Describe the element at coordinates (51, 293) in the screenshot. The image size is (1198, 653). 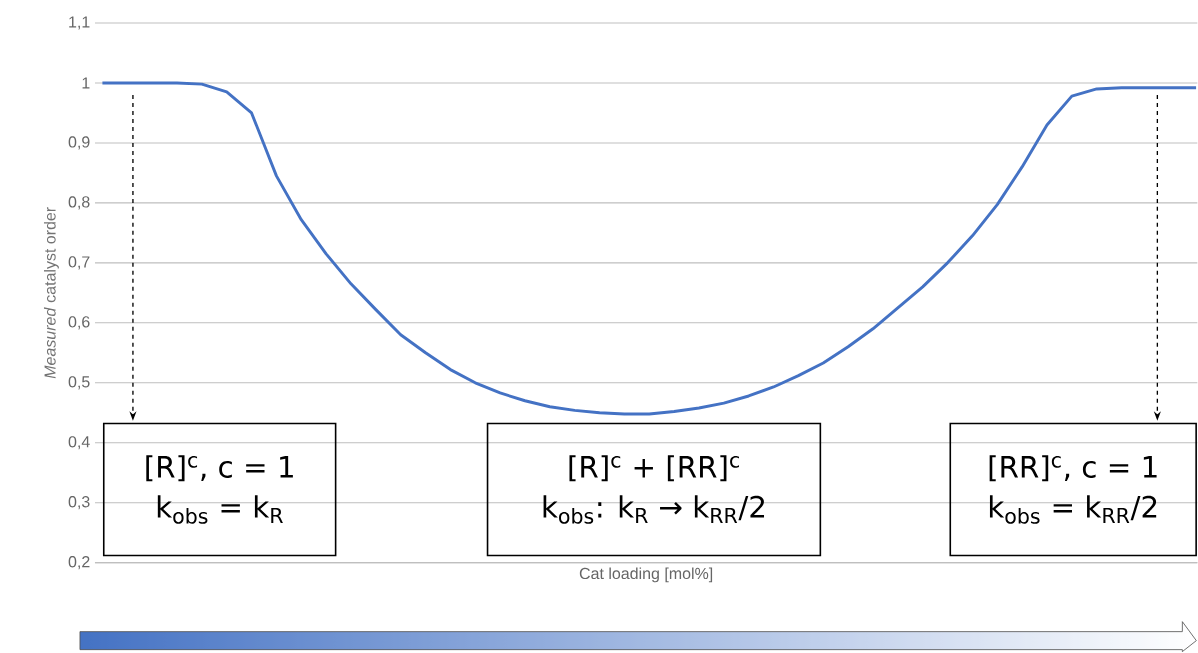
I see `y-axis-title: Measured catalyst order` at that location.